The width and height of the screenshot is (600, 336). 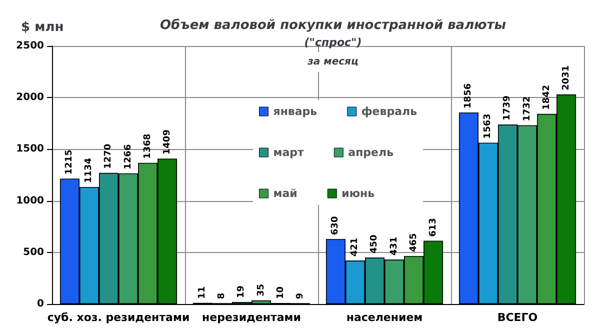 I want to click on chart-subtitle: ("спрос") за месяц, so click(x=333, y=52).